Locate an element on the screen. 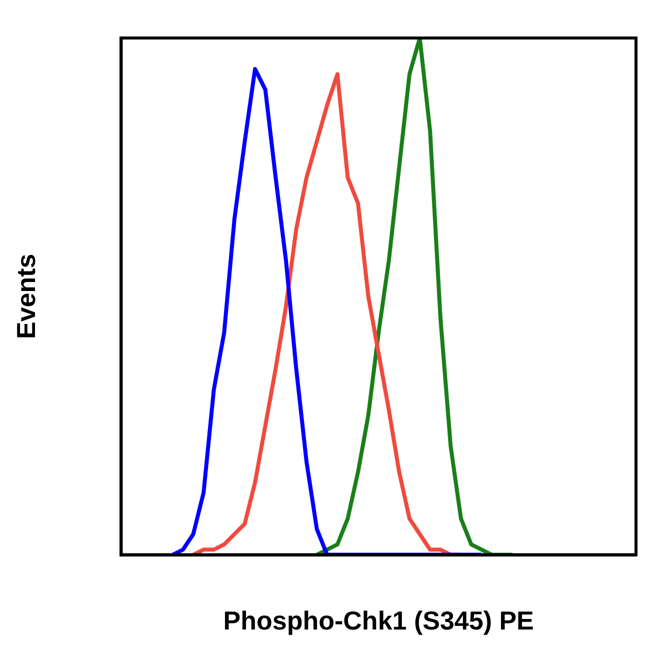 The height and width of the screenshot is (650, 650). x-axis-title: Phospho-Chk1 (S345) PE is located at coordinates (378, 621).